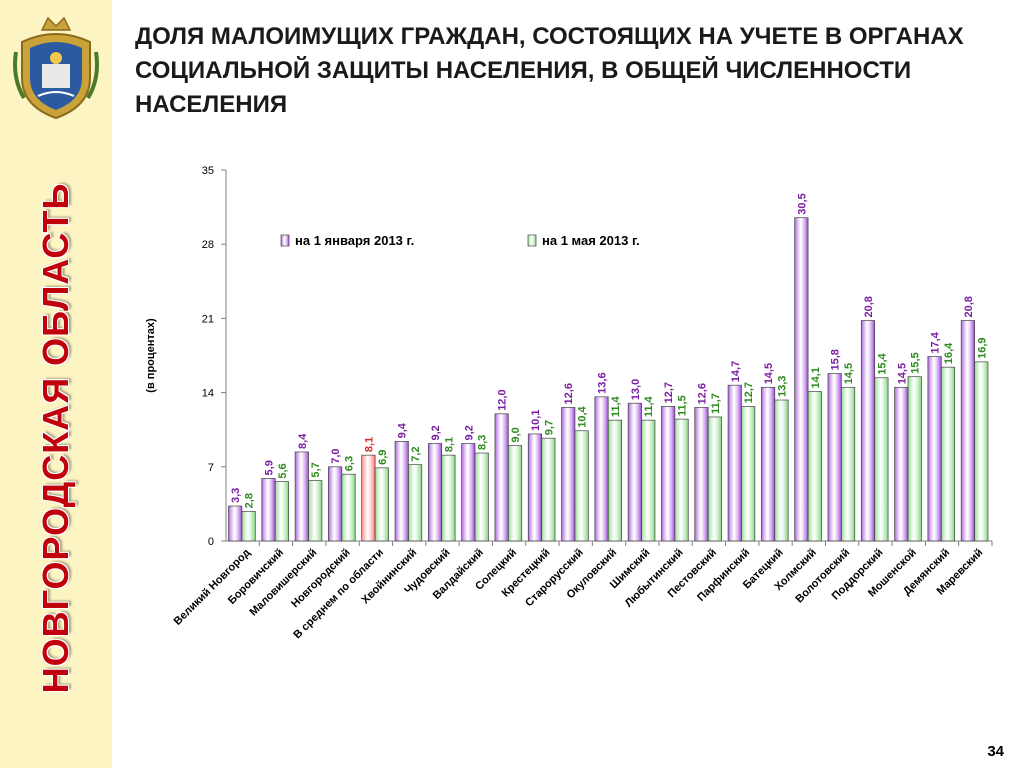  What do you see at coordinates (802, 203) in the screenshot?
I see `bar-value-label: 30,5` at bounding box center [802, 203].